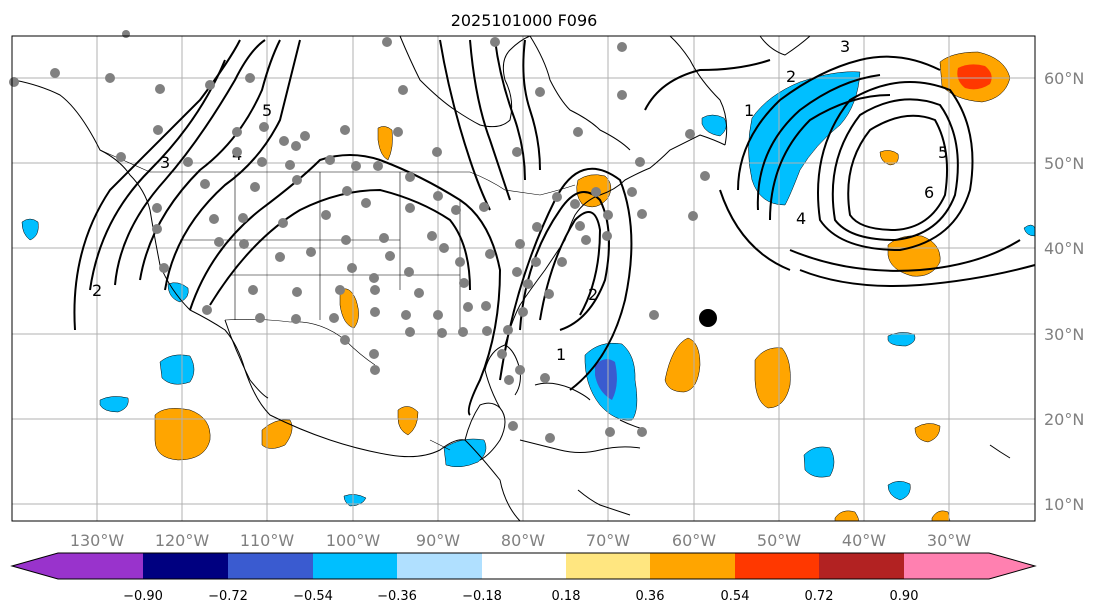 The width and height of the screenshot is (1105, 615). Describe the element at coordinates (904, 596) in the screenshot. I see `colorbar-tick: 0.90` at that location.